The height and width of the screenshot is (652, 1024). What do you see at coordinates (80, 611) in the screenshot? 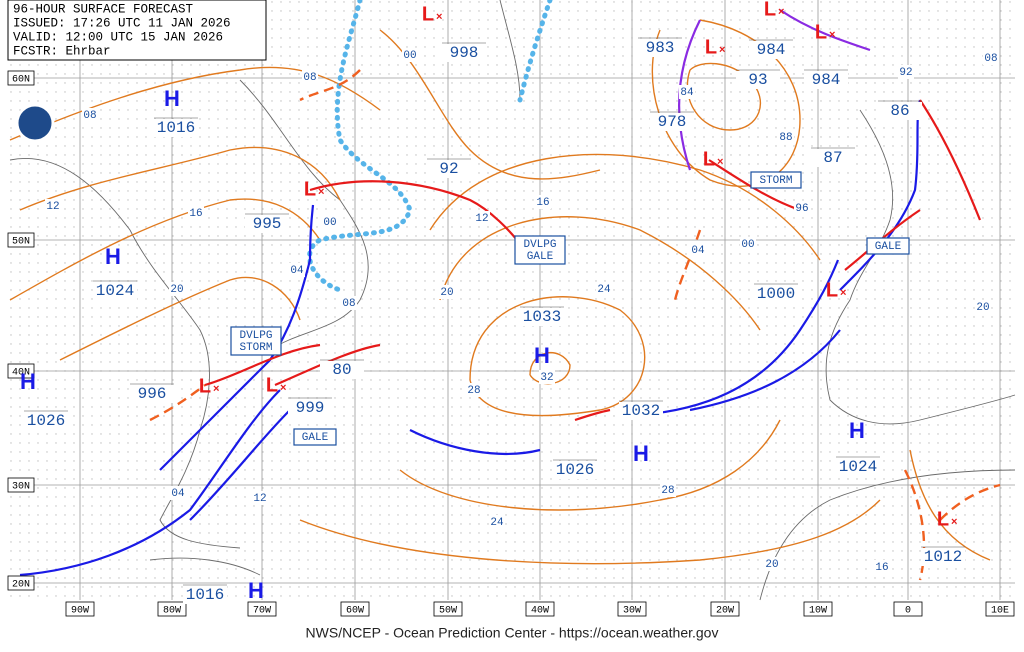
I see `longitude-label: 90W` at bounding box center [80, 611].